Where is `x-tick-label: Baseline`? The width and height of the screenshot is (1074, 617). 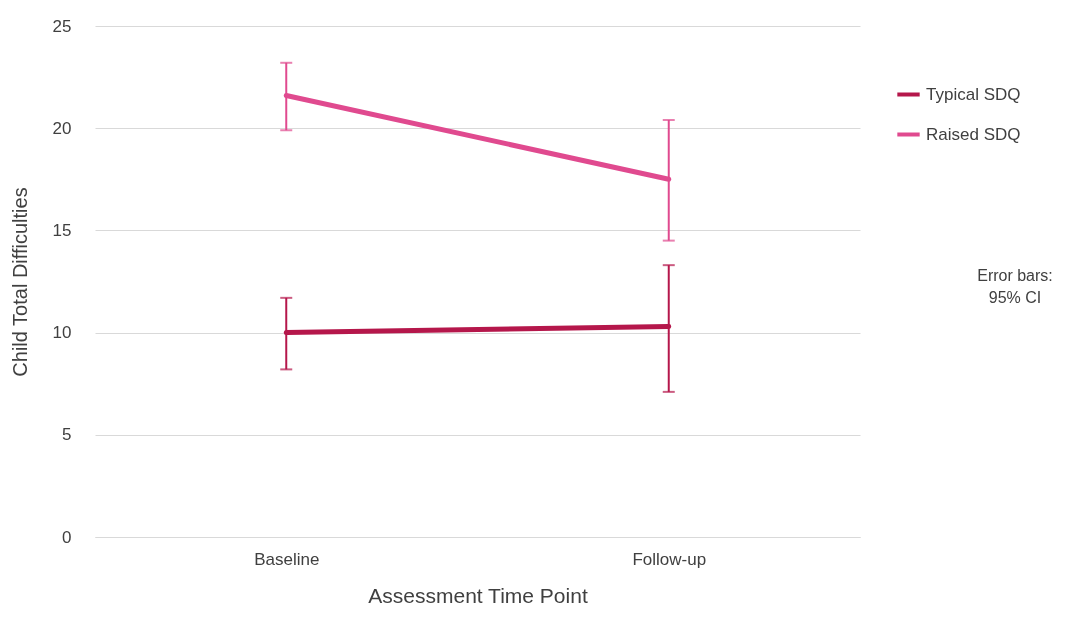 x-tick-label: Baseline is located at coordinates (287, 559).